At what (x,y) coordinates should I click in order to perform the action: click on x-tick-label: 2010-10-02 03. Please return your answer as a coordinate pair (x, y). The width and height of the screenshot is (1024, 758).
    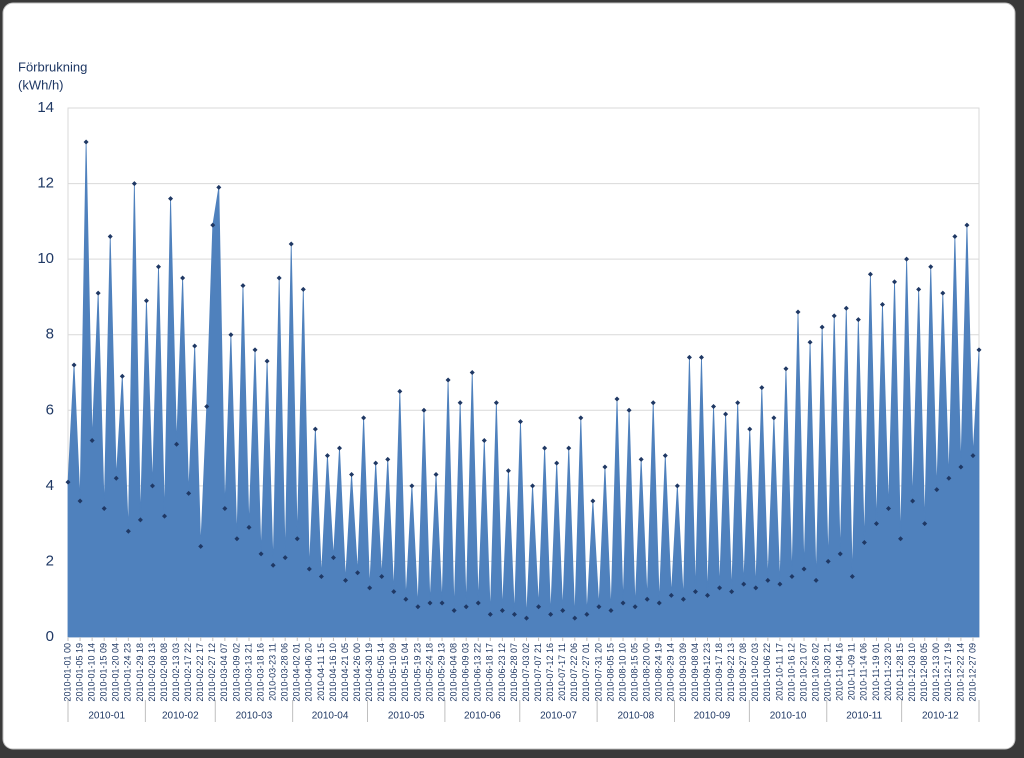
    Looking at the image, I should click on (755, 672).